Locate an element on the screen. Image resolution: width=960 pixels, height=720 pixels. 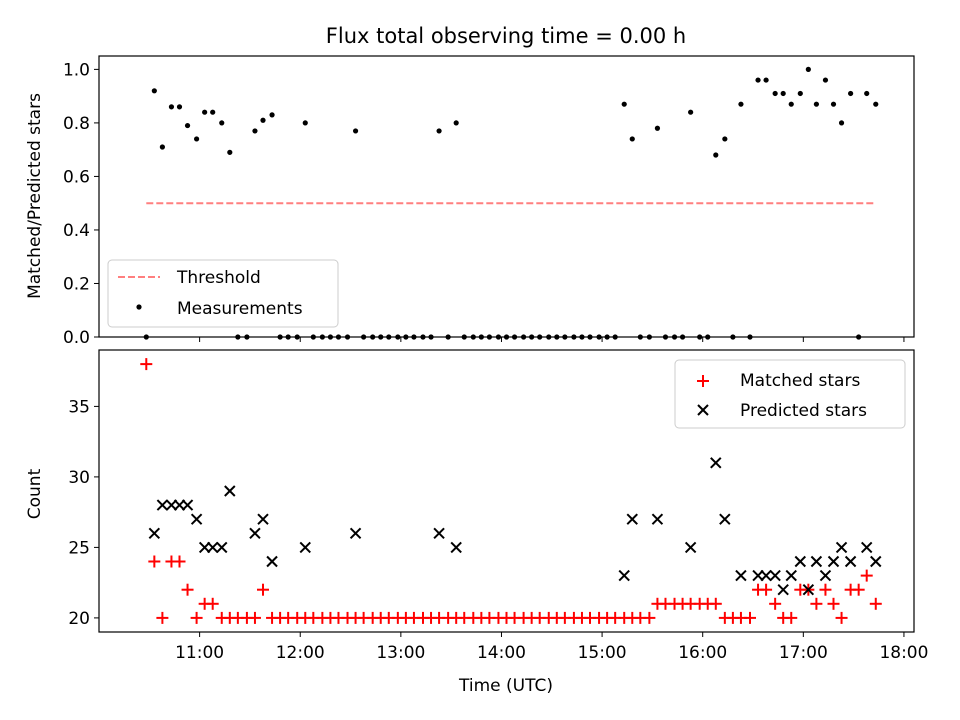
bottom-legend: Matched stars Predicted stars is located at coordinates (790, 394).